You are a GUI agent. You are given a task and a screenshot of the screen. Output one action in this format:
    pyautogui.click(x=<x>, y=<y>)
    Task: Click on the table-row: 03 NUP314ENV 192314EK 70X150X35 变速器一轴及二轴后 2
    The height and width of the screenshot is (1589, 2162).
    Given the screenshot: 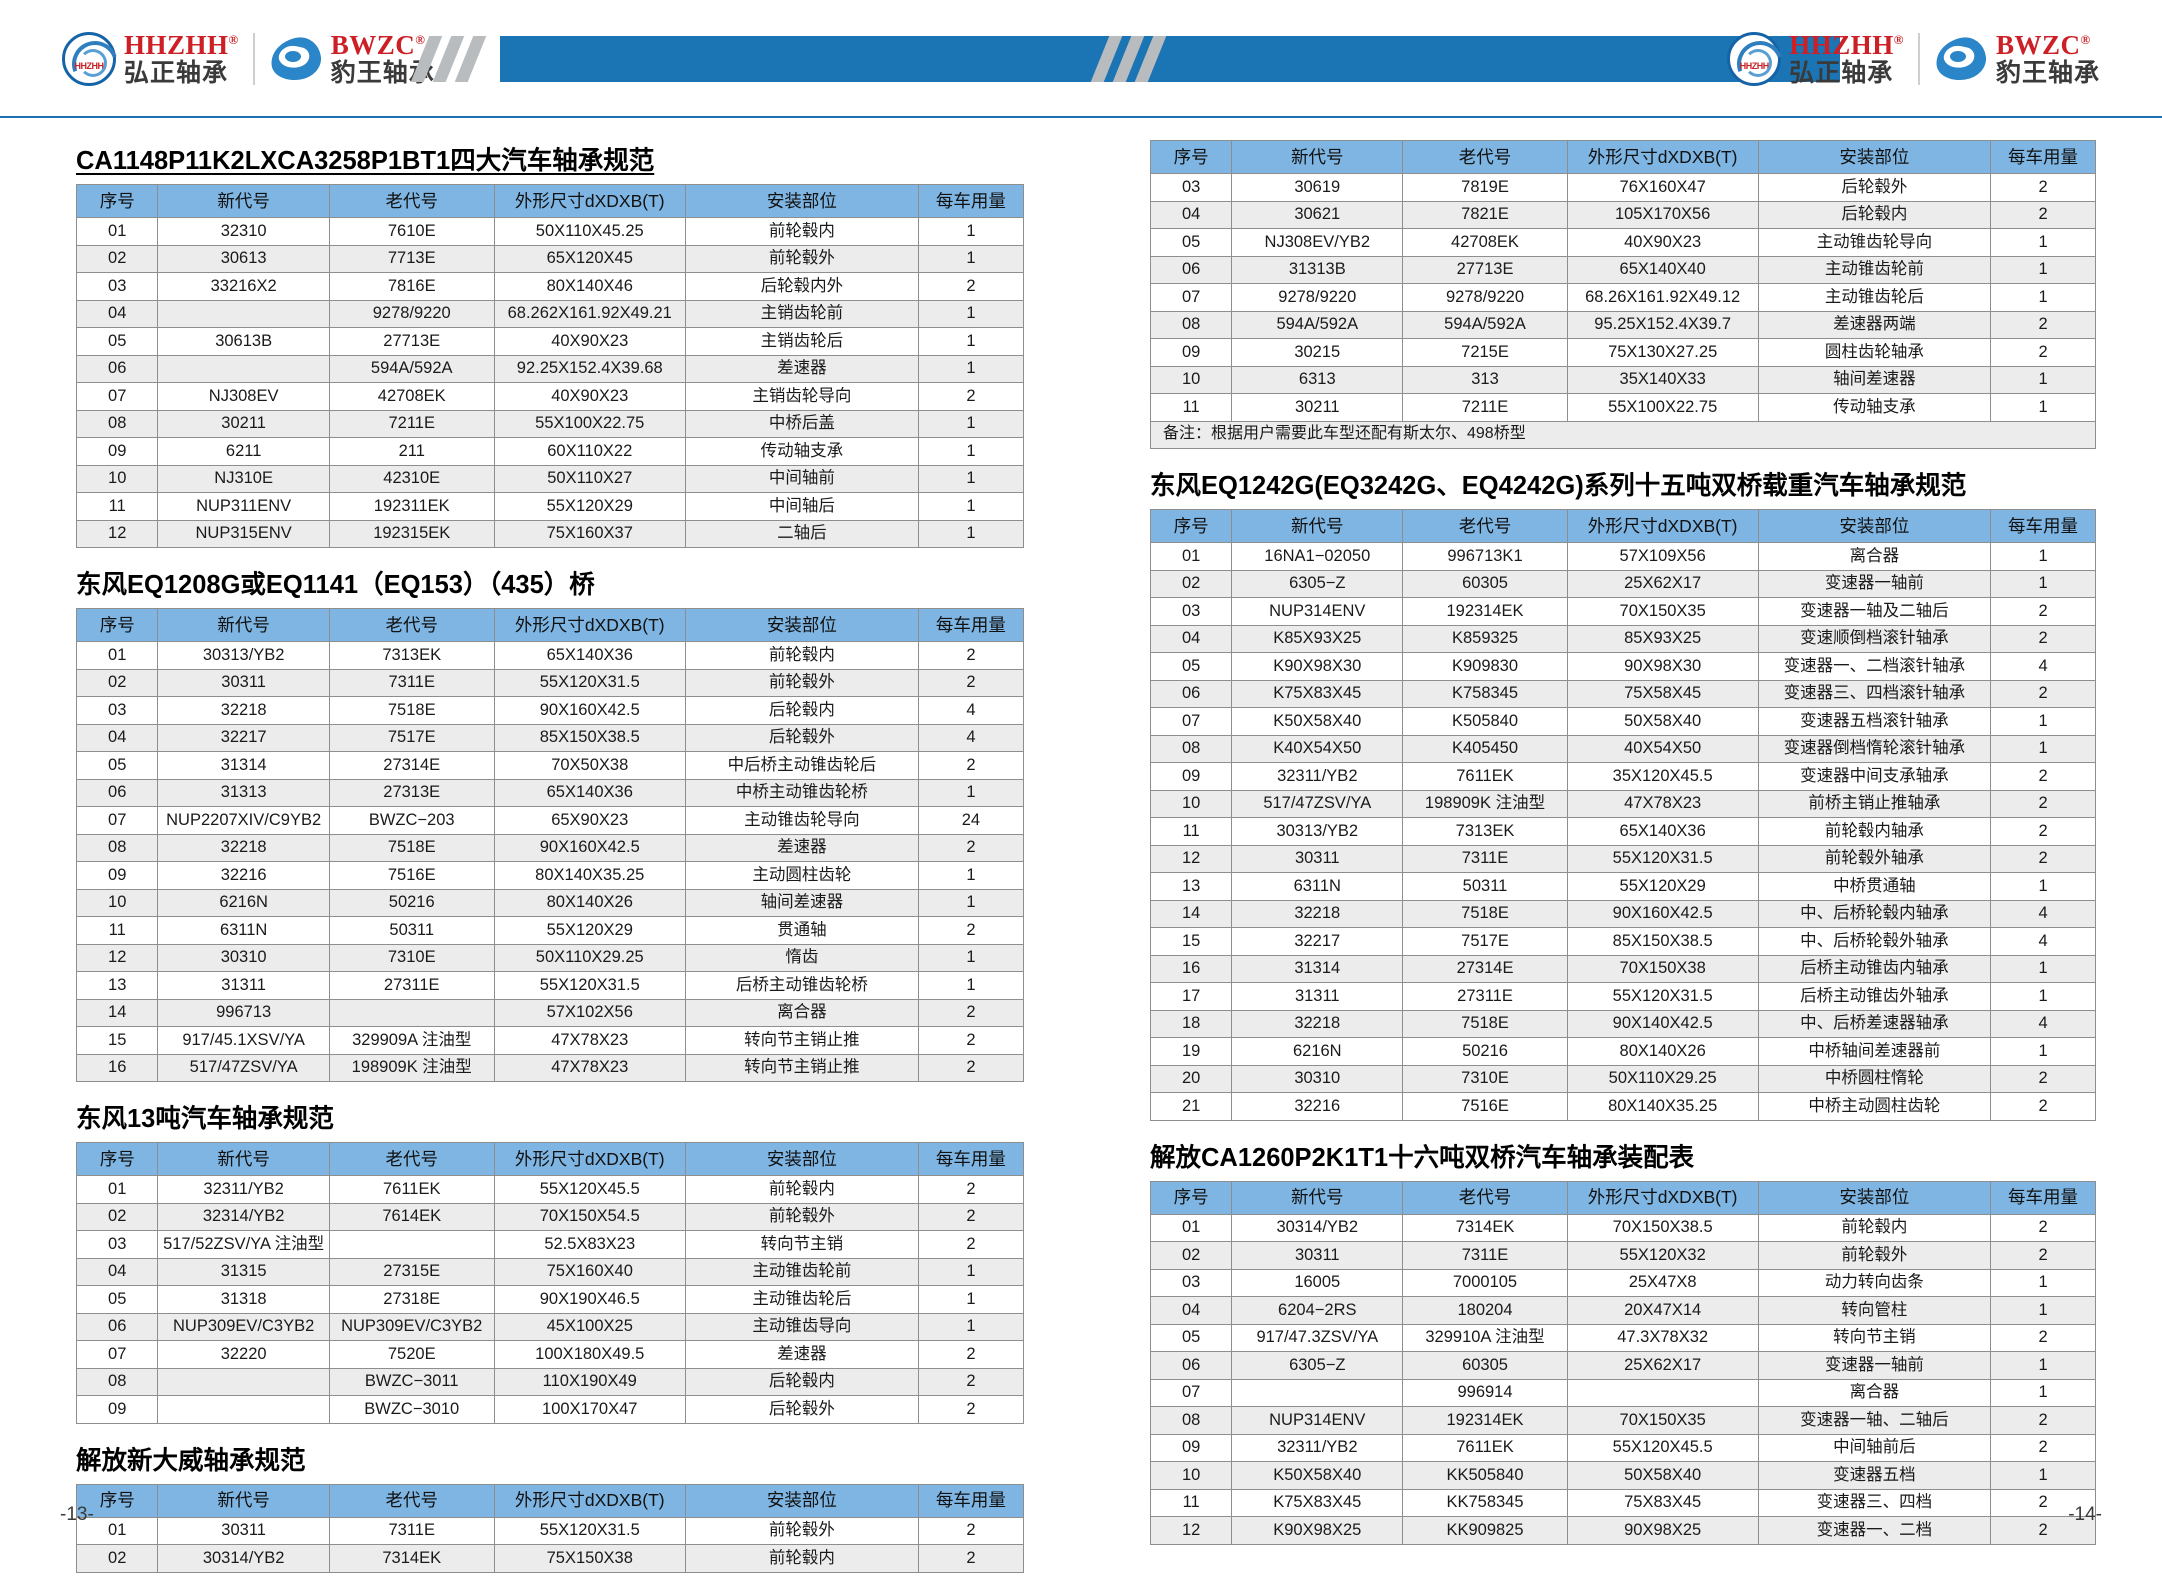 What is the action you would take?
    pyautogui.click(x=1622, y=611)
    